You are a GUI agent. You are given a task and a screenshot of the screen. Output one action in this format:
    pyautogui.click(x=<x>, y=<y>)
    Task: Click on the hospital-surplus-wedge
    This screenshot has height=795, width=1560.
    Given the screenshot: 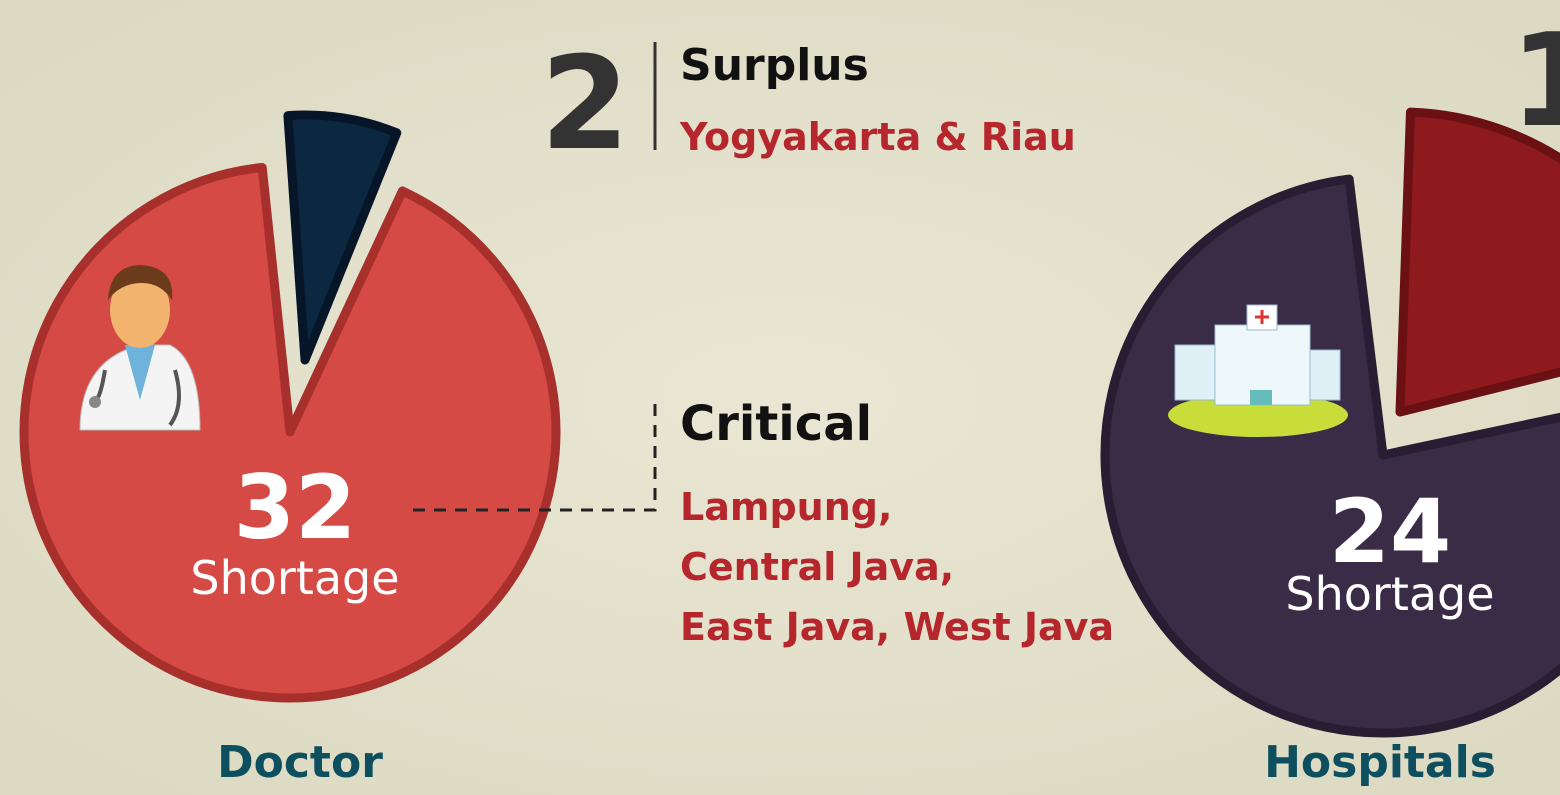 What is the action you would take?
    pyautogui.click(x=1477, y=262)
    